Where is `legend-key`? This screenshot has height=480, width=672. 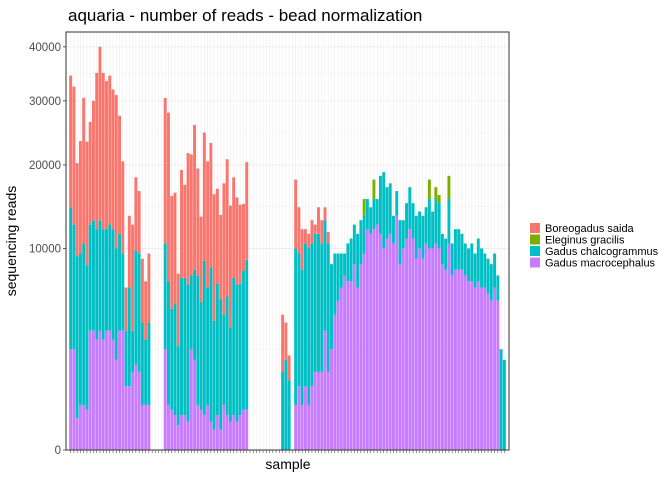 legend-key is located at coordinates (535, 228).